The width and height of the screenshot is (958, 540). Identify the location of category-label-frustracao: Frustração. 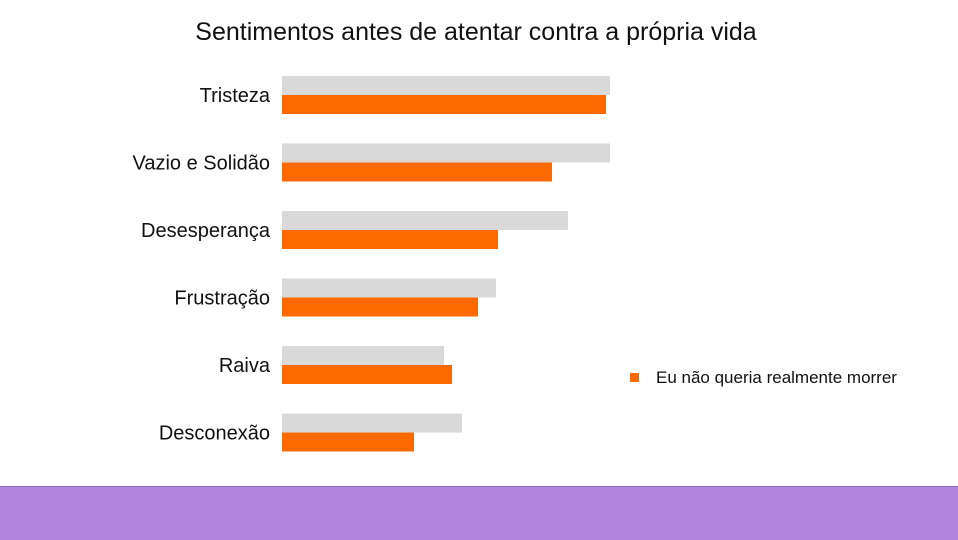
(222, 299).